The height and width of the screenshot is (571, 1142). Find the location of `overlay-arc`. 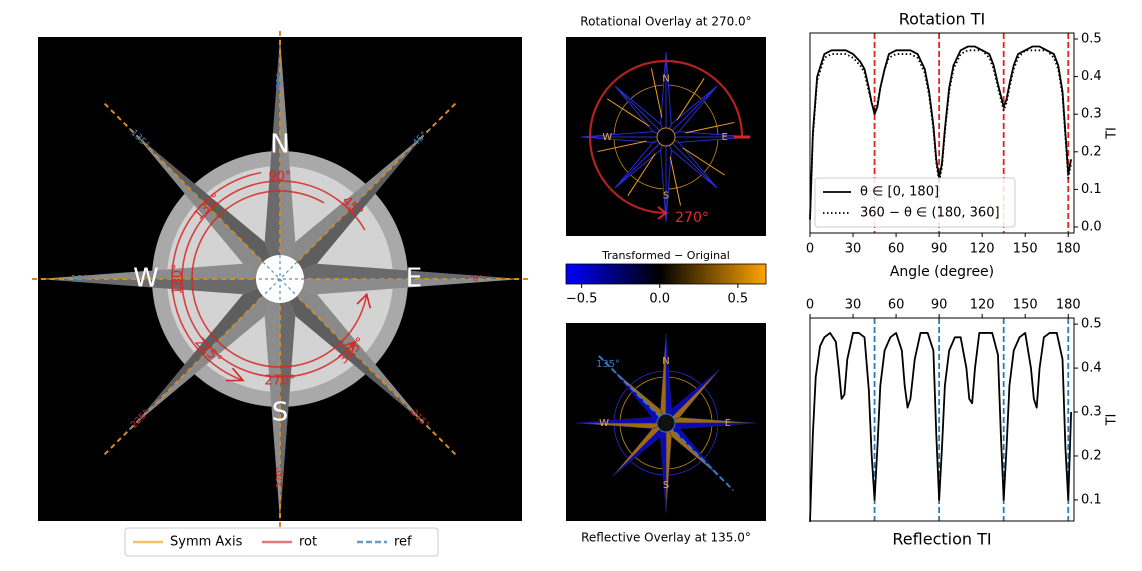

overlay-arc is located at coordinates (666, 137).